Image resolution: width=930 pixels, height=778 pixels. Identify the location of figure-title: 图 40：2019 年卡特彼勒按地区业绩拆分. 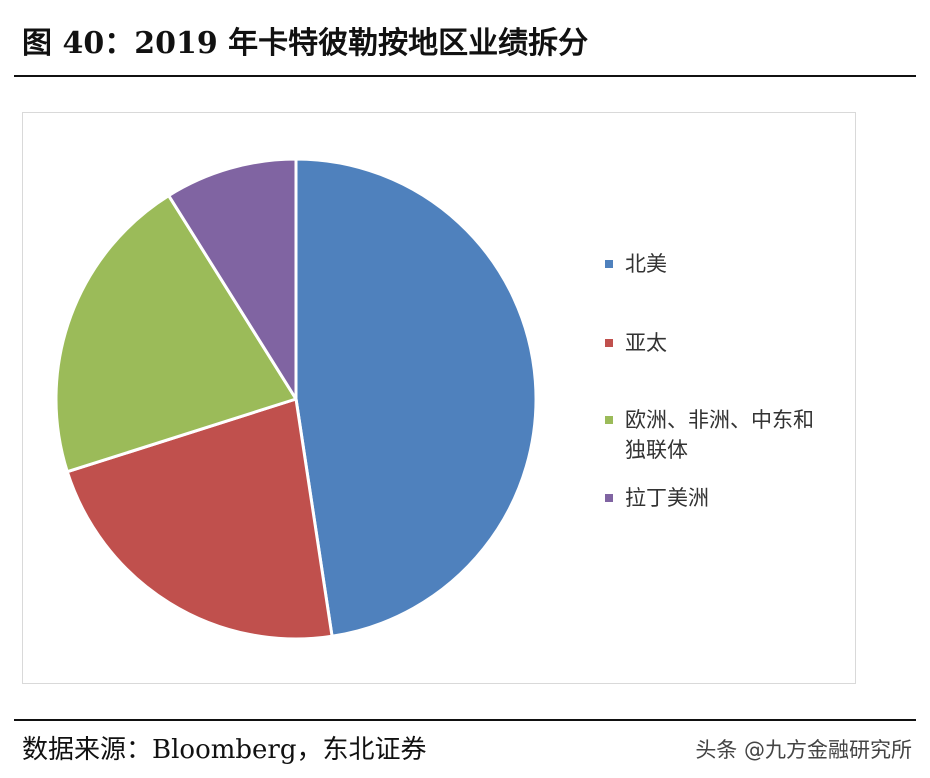
(305, 43).